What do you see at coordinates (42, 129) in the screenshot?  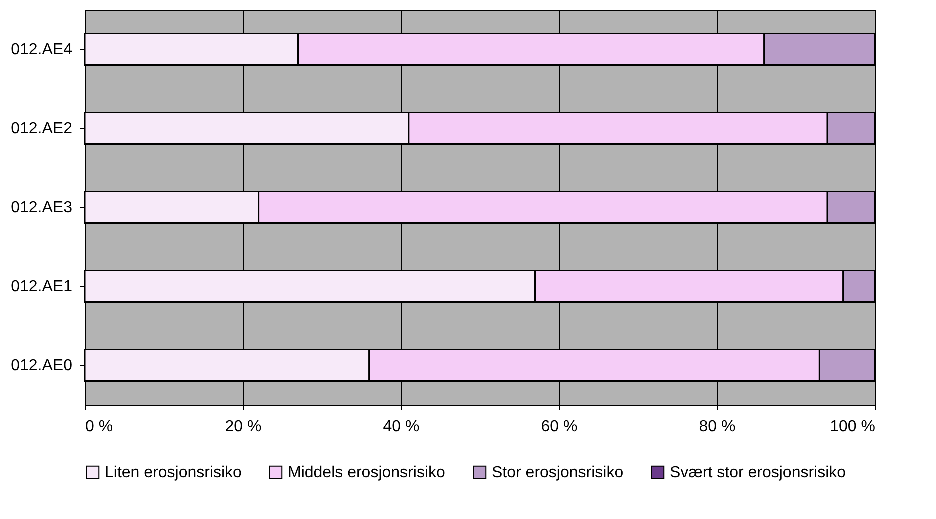 I see `y-tick-label: 012.AE2` at bounding box center [42, 129].